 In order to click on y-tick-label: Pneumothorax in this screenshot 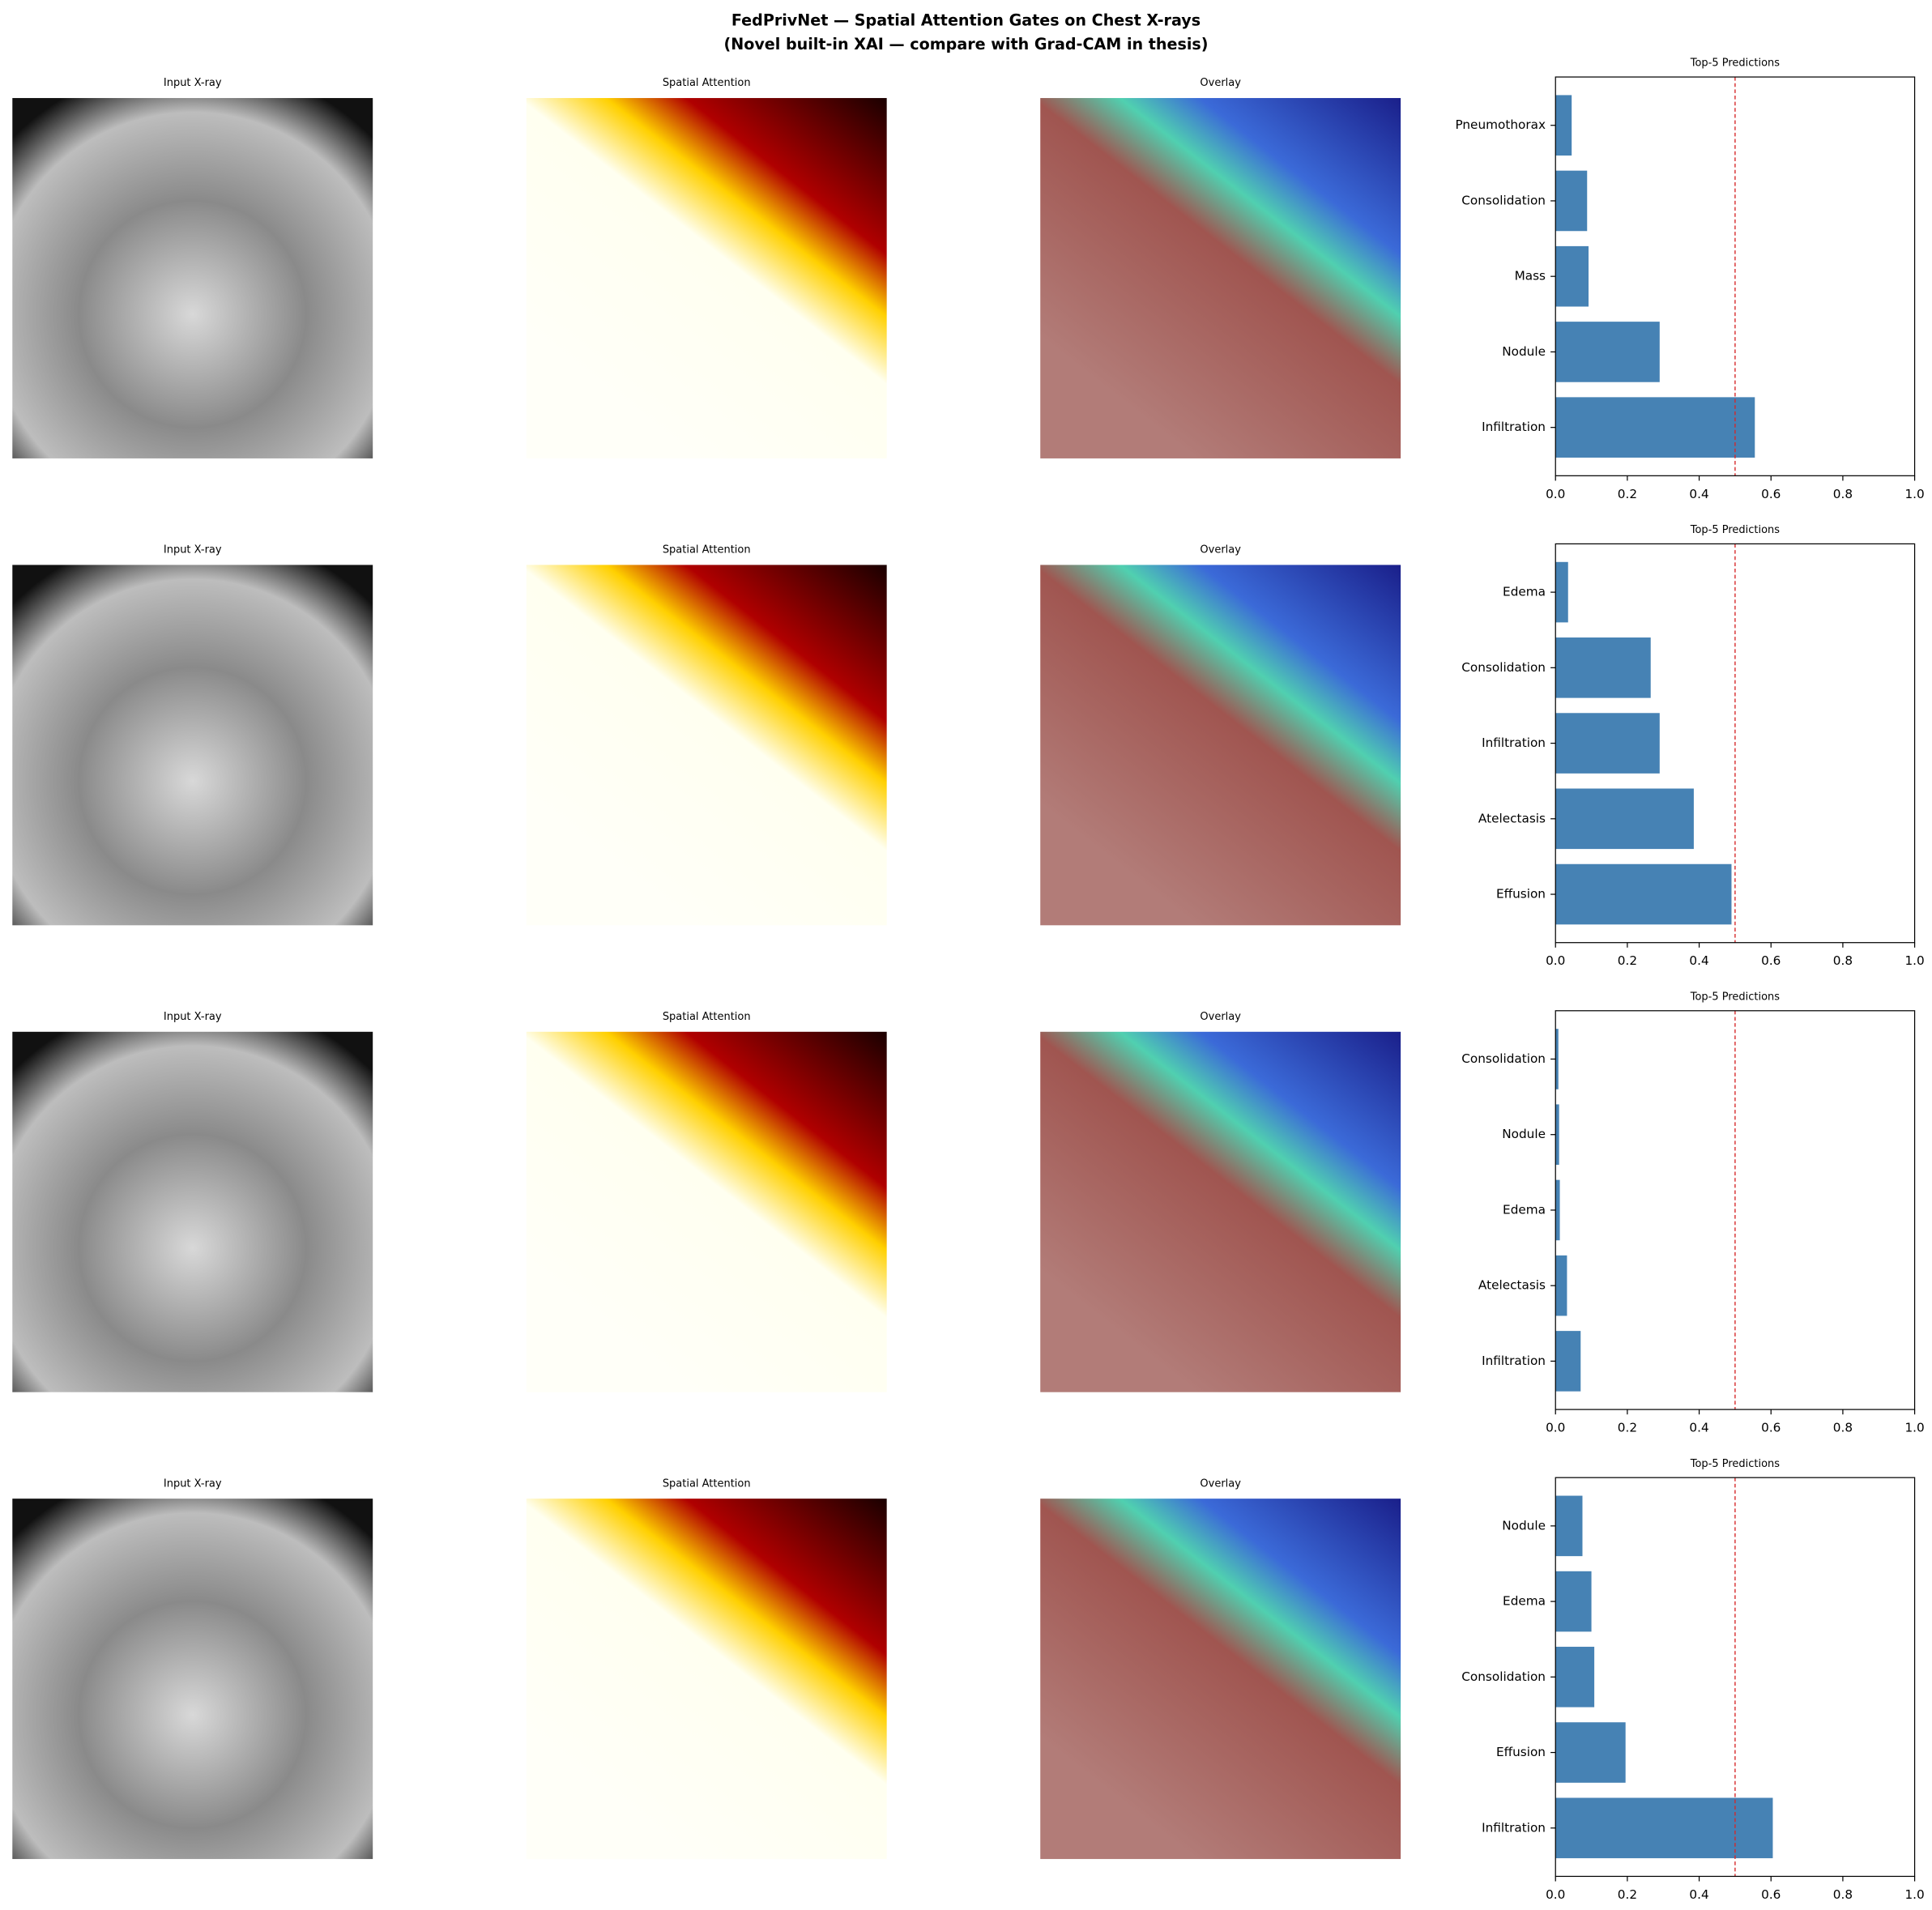, I will do `click(1501, 124)`.